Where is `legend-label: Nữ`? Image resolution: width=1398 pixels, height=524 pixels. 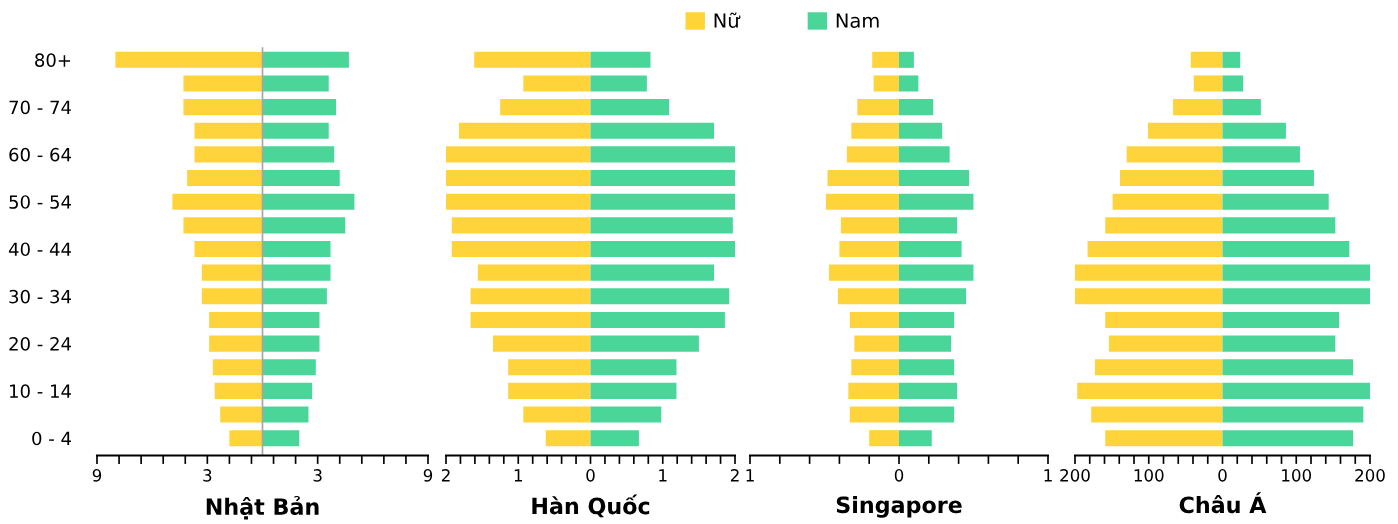
legend-label: Nữ is located at coordinates (727, 20).